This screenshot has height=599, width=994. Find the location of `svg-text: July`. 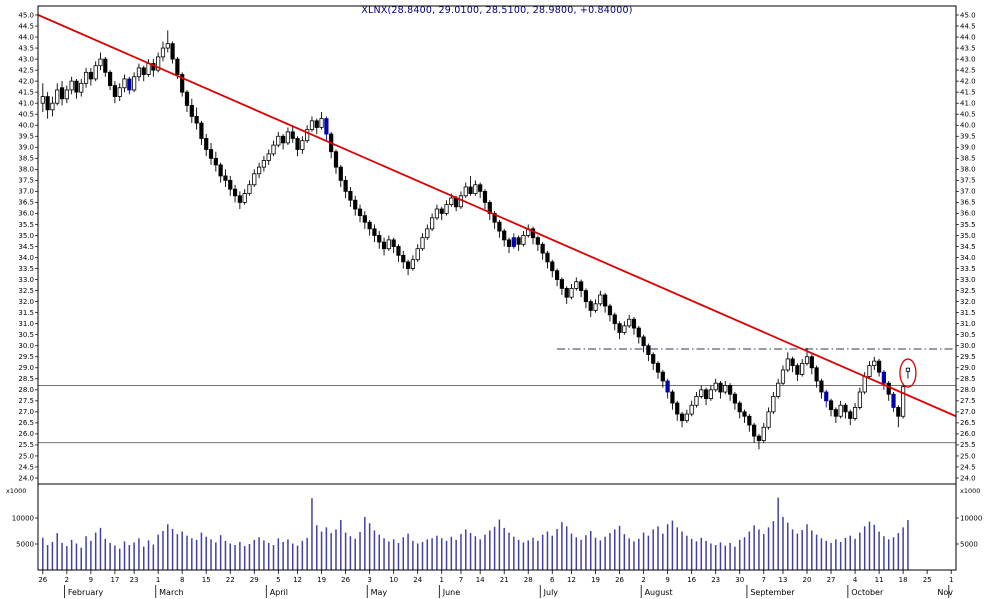

svg-text: July is located at coordinates (551, 592).